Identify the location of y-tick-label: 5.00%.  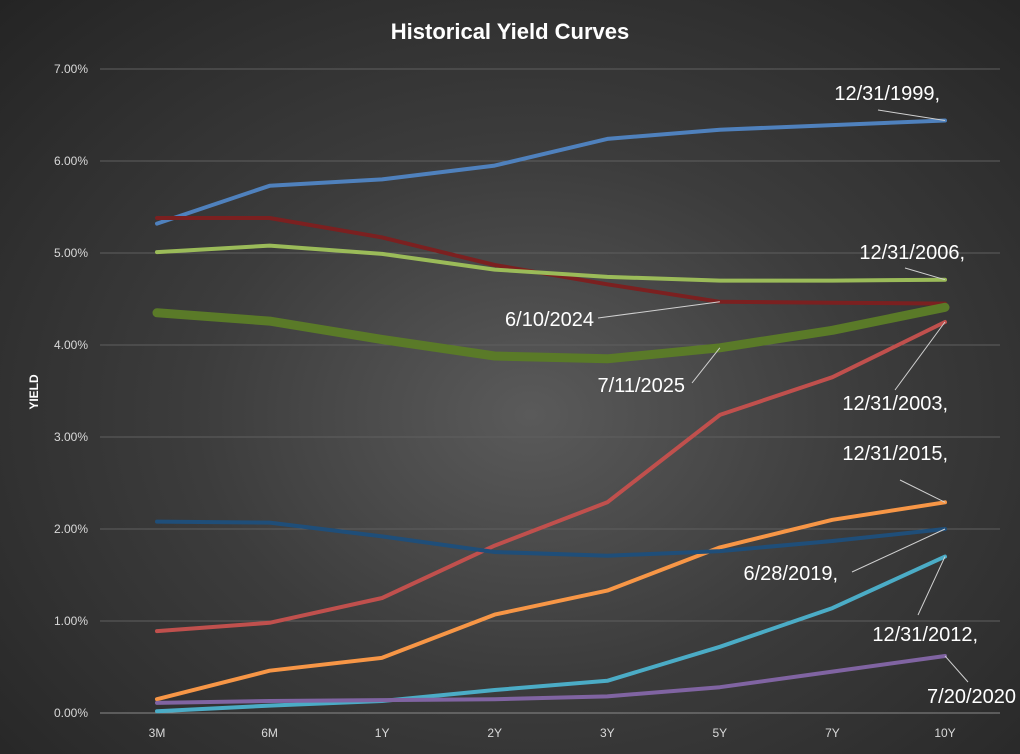
(71, 253).